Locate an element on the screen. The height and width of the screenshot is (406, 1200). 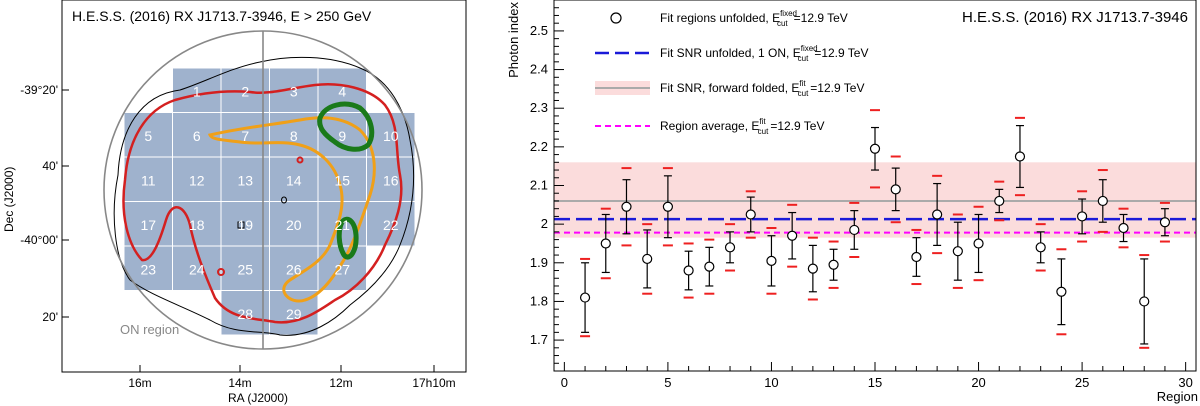
x-tick-label: 20 is located at coordinates (978, 382).